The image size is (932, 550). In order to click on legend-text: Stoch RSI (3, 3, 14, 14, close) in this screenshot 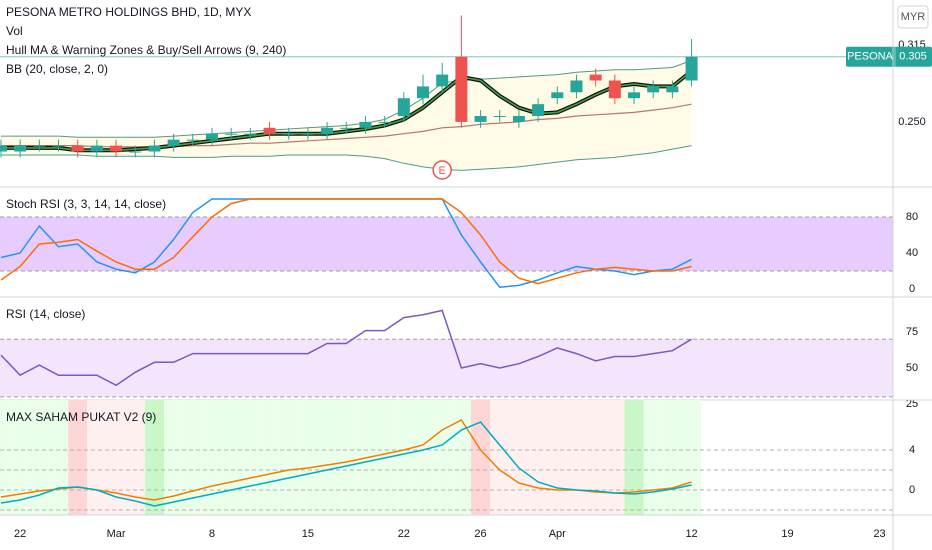, I will do `click(86, 204)`.